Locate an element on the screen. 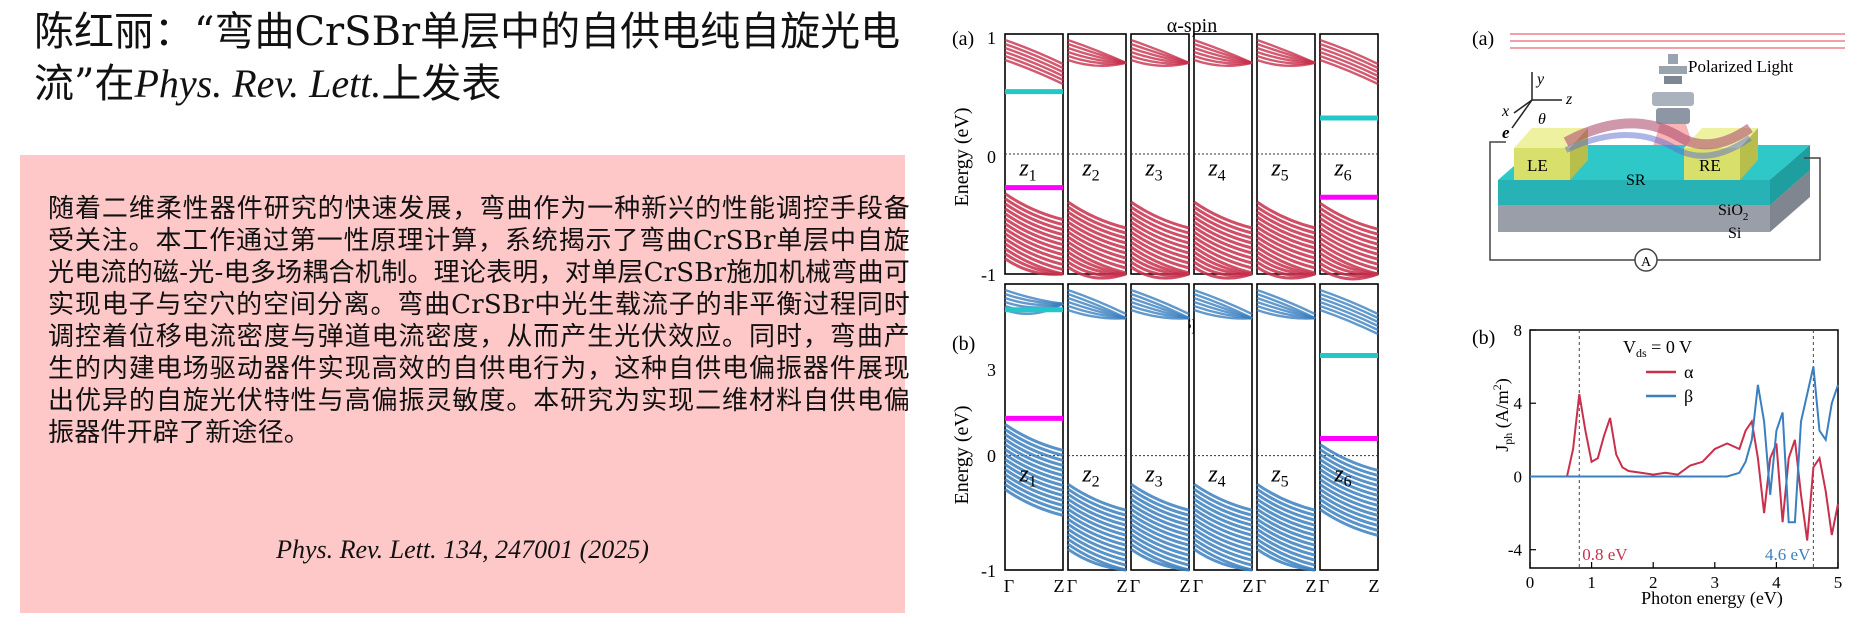 The height and width of the screenshot is (621, 1861). right-electrode-label: RE is located at coordinates (1710, 165).